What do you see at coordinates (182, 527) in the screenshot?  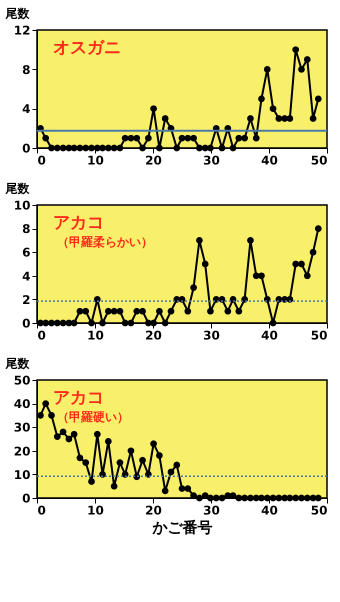 I see `x-axis-title: かご番号` at bounding box center [182, 527].